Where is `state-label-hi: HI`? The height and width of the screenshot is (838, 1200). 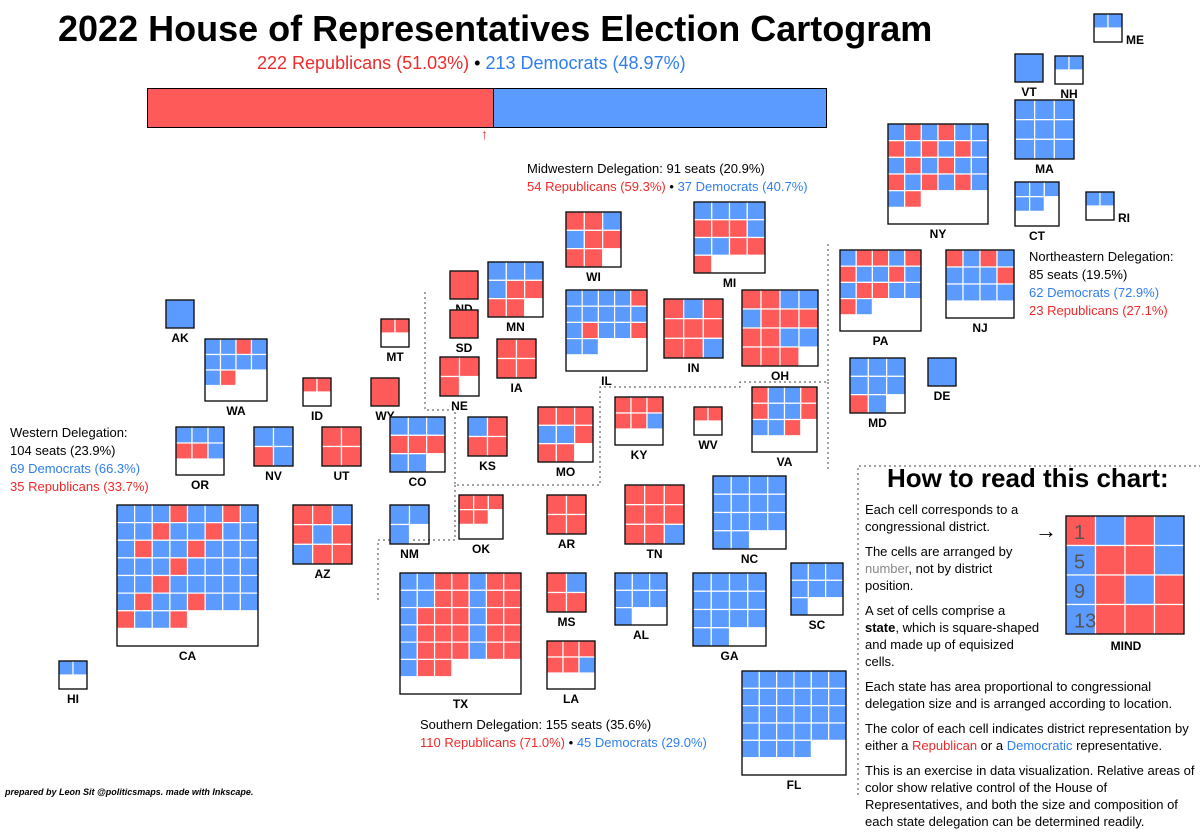 state-label-hi: HI is located at coordinates (73, 699).